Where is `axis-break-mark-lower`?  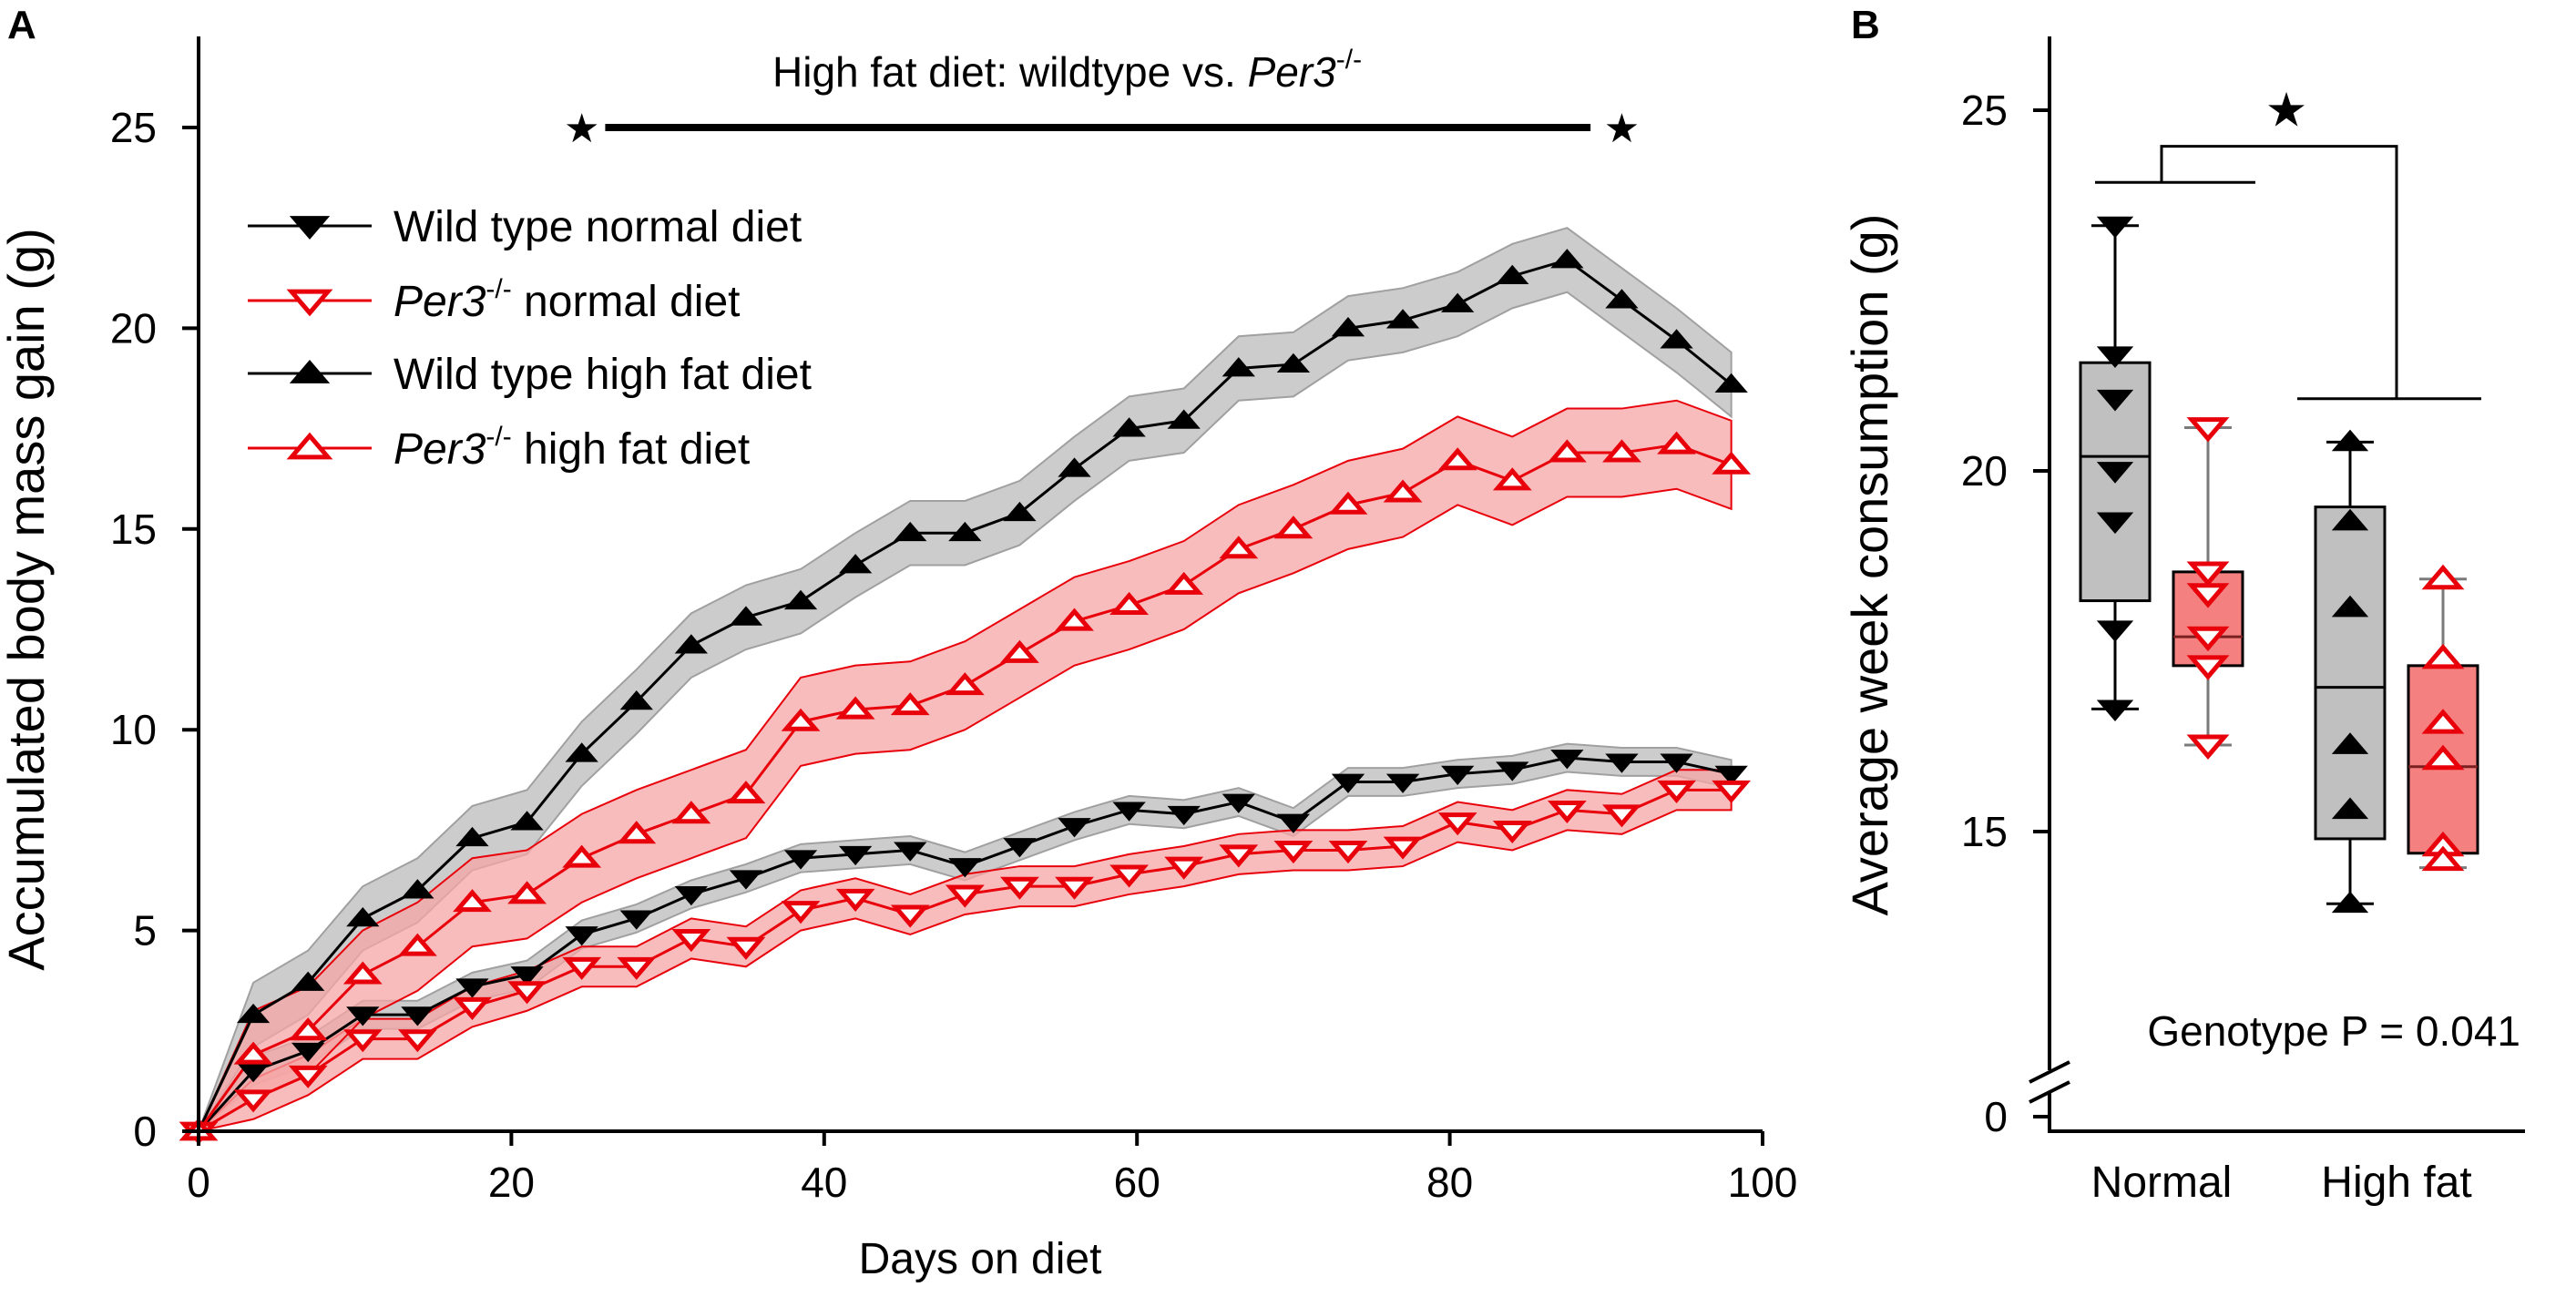 axis-break-mark-lower is located at coordinates (2050, 1092).